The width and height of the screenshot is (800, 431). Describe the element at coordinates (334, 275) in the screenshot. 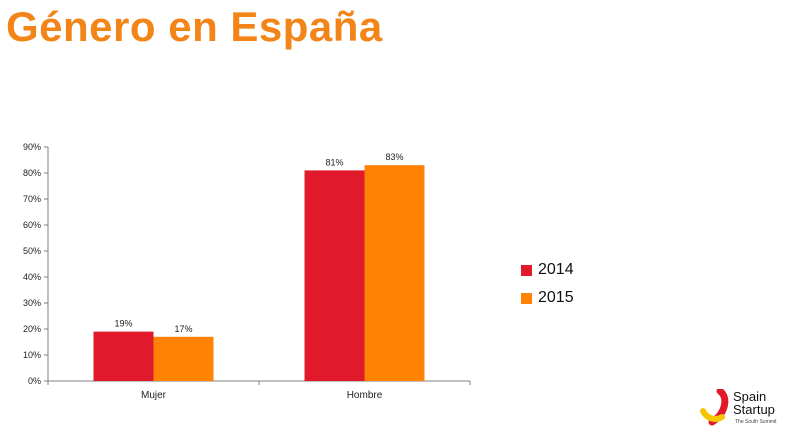

I see `bar-2014-hombre` at that location.